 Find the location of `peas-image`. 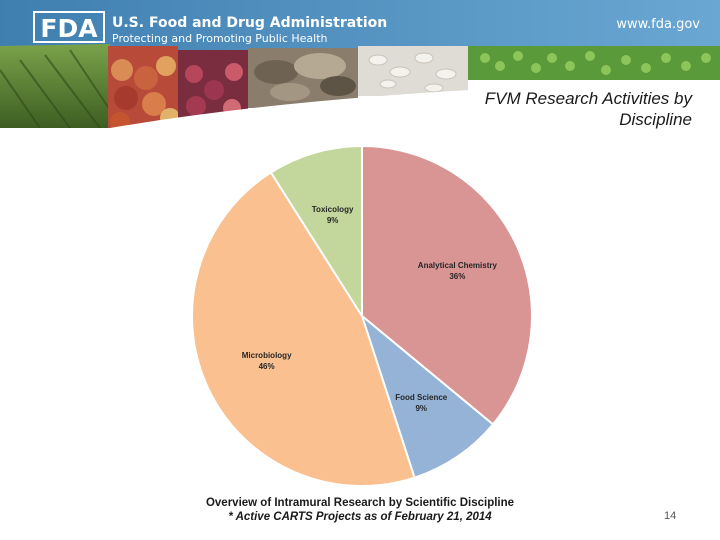

peas-image is located at coordinates (594, 63).